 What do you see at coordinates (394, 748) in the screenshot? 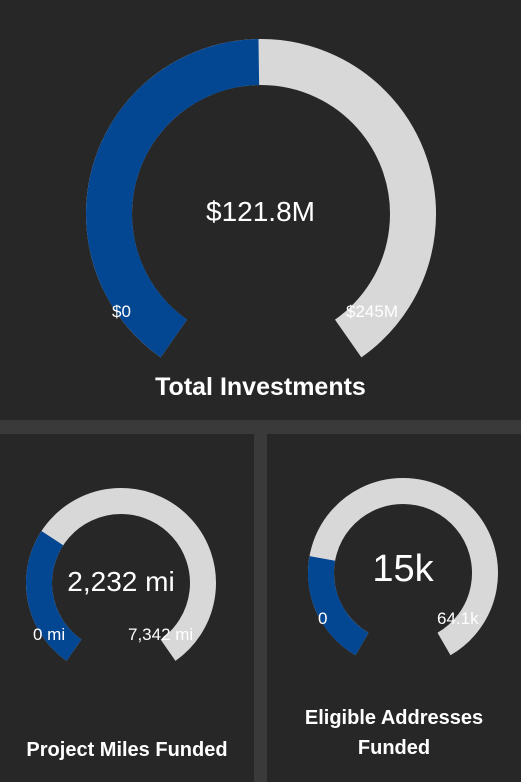
I see `gauge-title-line-2: Funded` at bounding box center [394, 748].